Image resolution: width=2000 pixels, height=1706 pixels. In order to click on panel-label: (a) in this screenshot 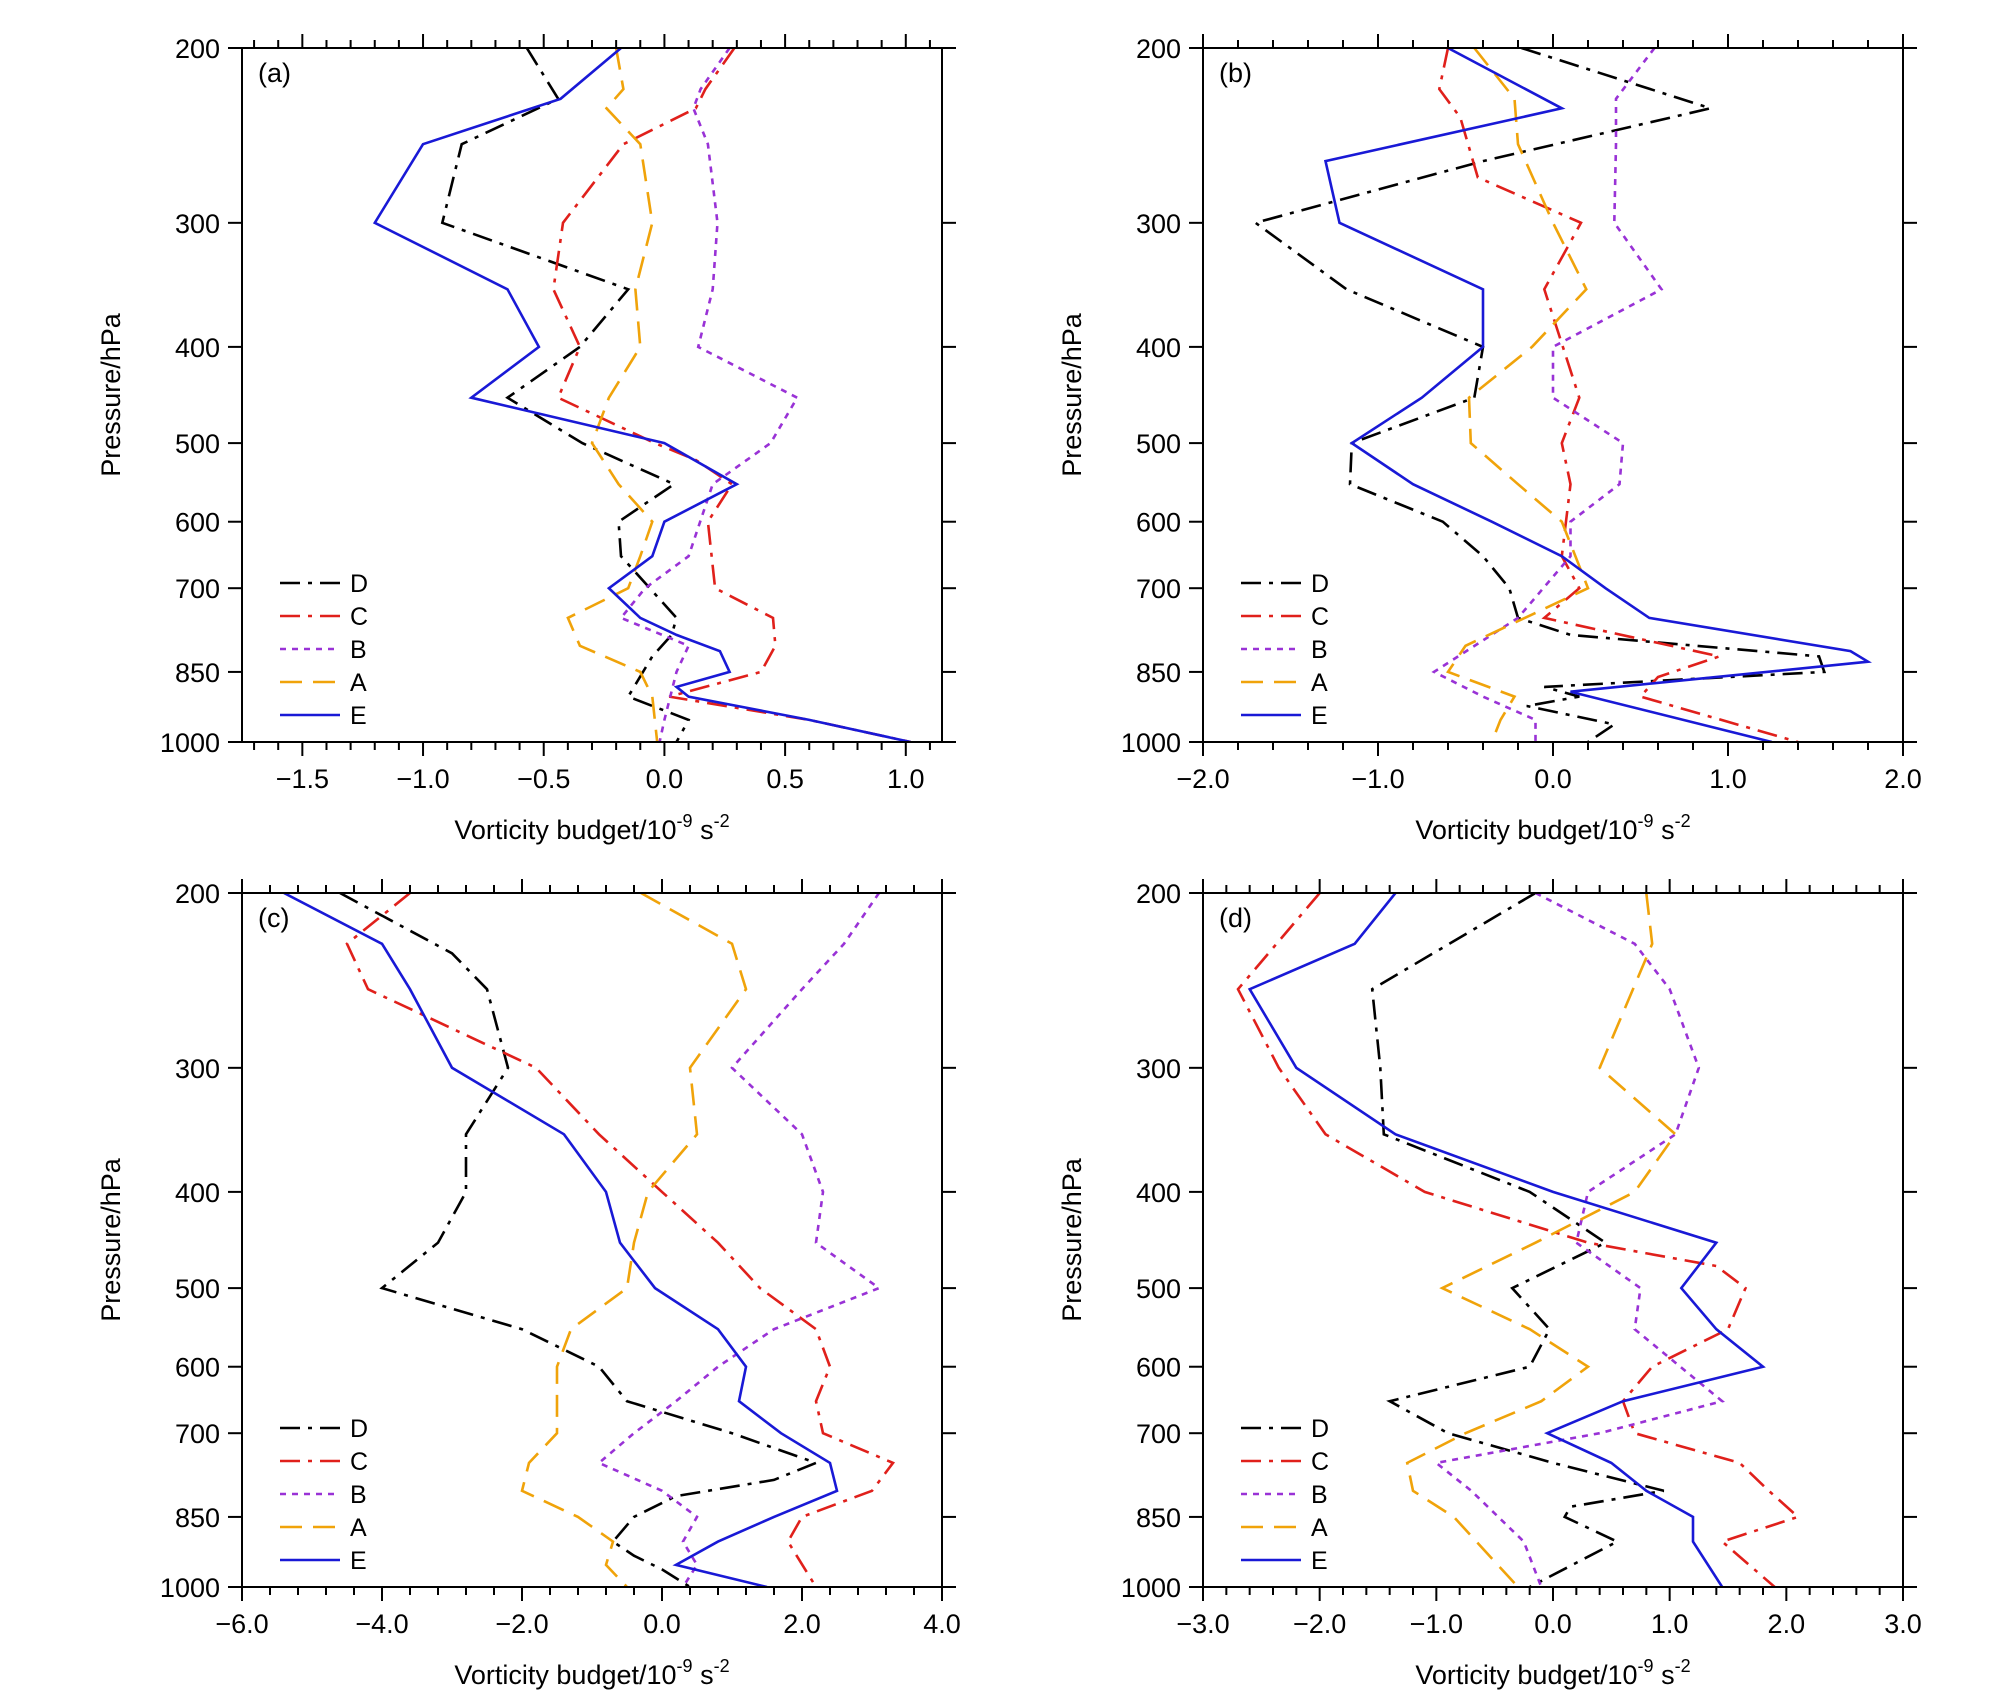, I will do `click(274, 73)`.